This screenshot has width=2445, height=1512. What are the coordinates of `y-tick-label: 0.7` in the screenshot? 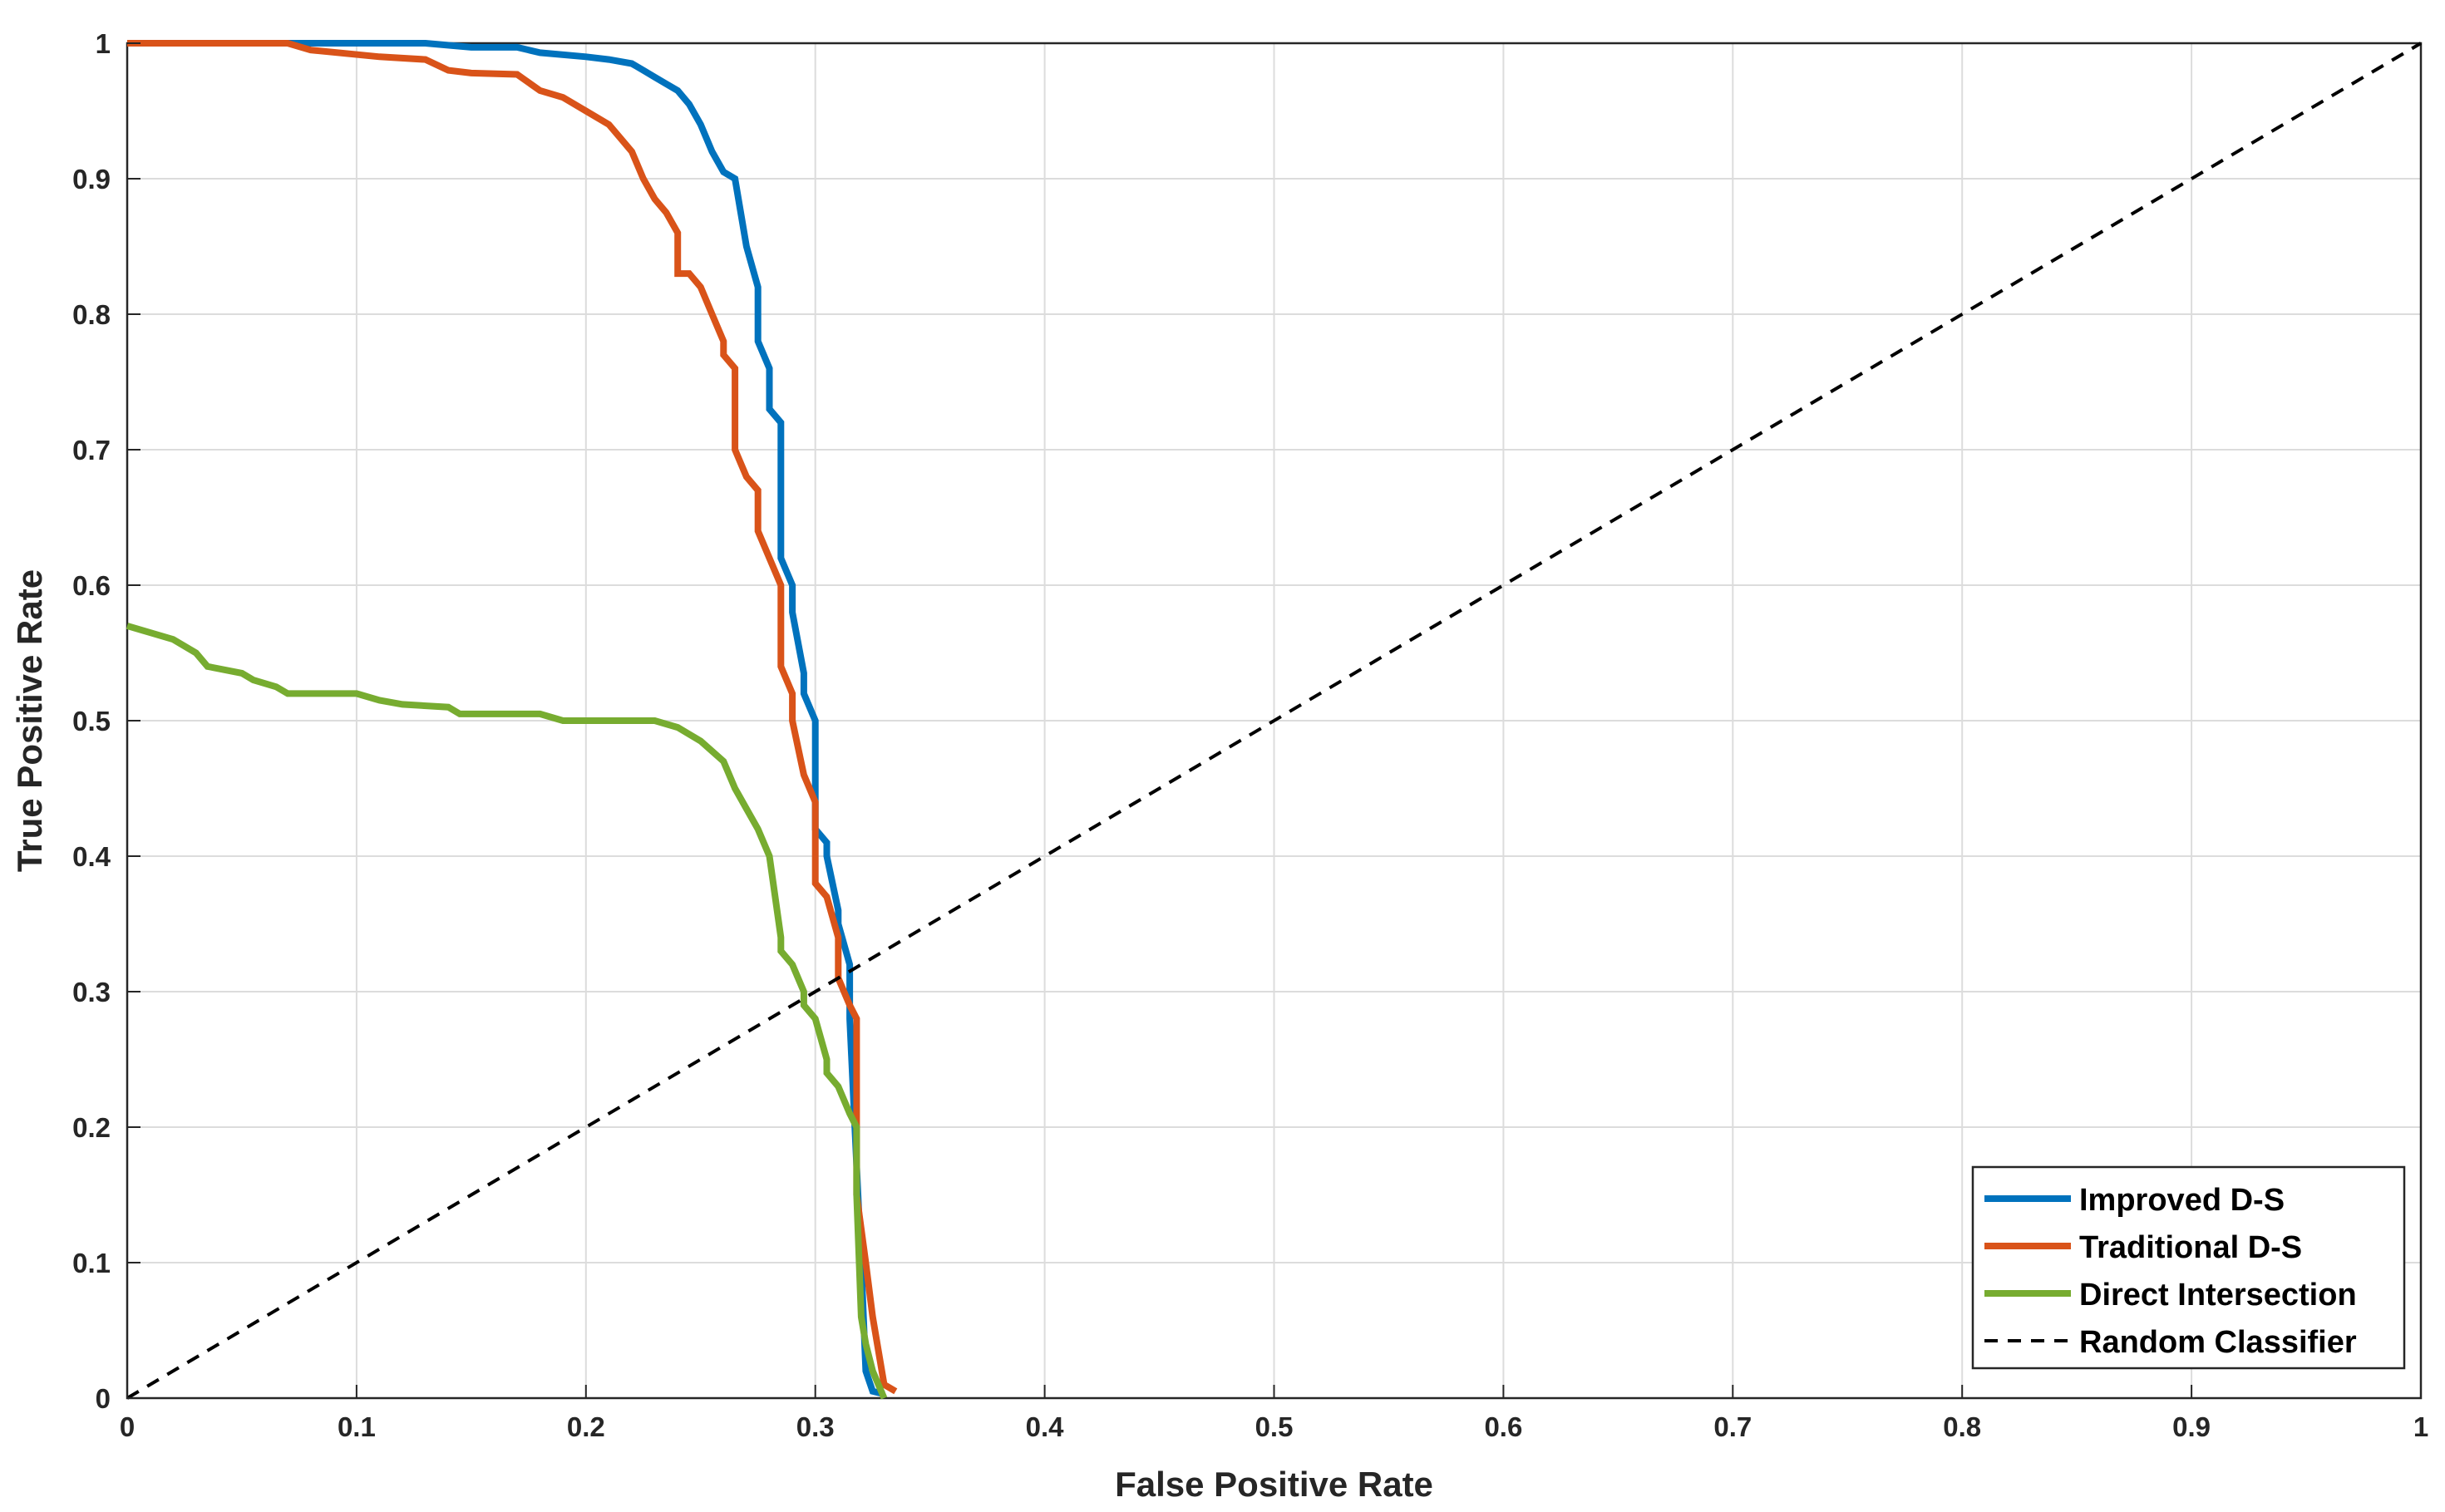 It's located at (91, 450).